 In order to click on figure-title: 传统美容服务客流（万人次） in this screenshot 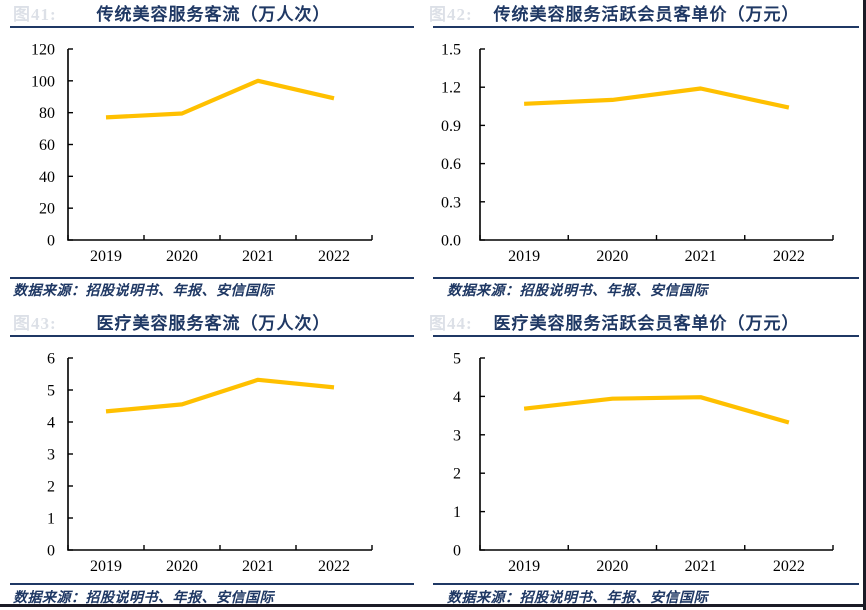, I will do `click(213, 14)`.